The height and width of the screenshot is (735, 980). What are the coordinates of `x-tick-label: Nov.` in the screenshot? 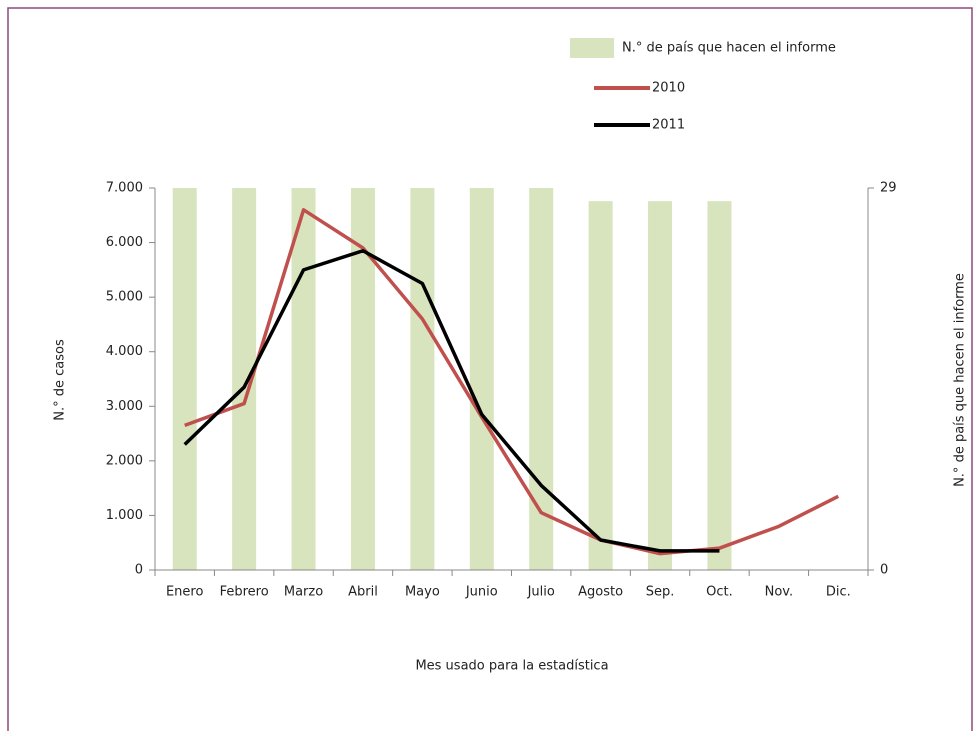 It's located at (779, 592).